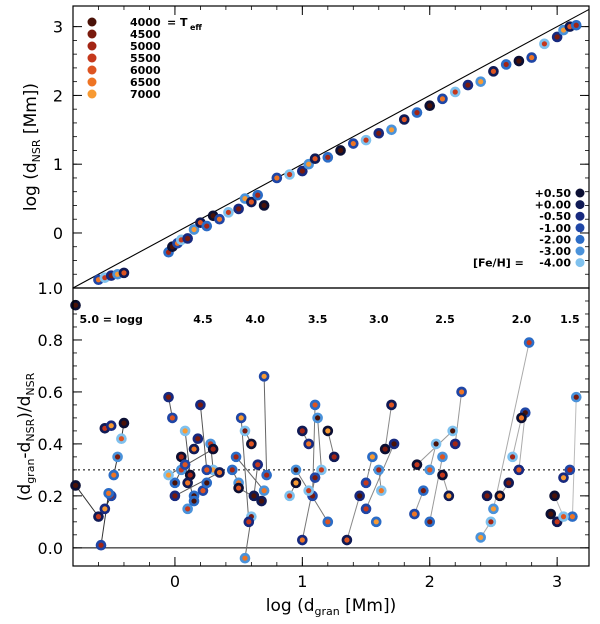  What do you see at coordinates (203, 319) in the screenshot?
I see `logg-label: 4.5` at bounding box center [203, 319].